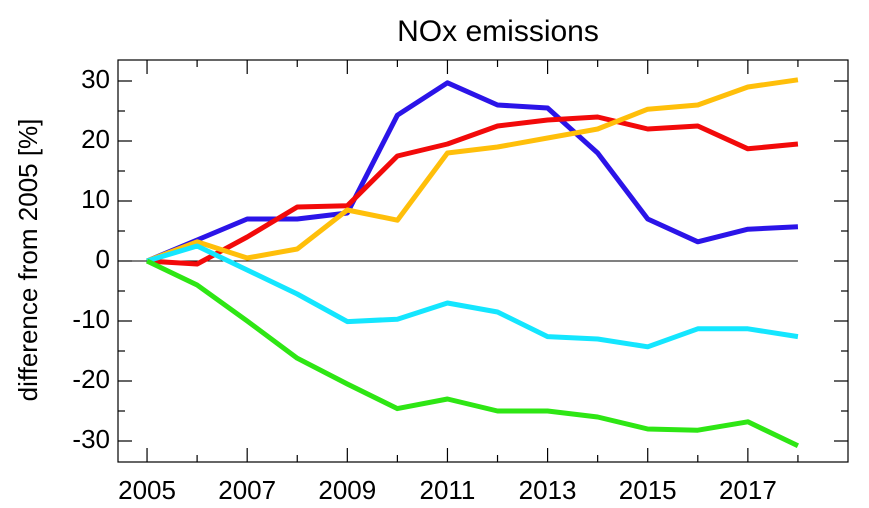 Image resolution: width=869 pixels, height=508 pixels. Describe the element at coordinates (91, 379) in the screenshot. I see `y-tick-label: -20` at that location.